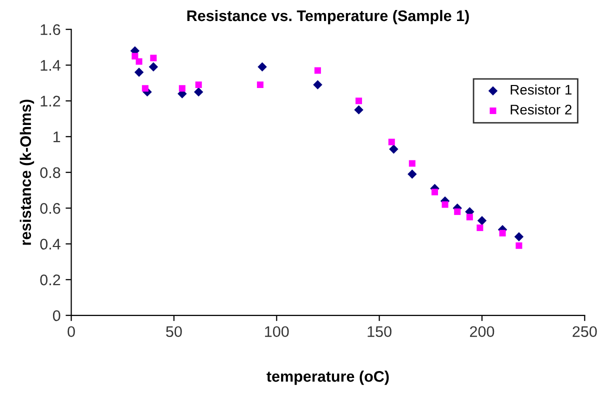 The image size is (604, 408). Describe the element at coordinates (50, 280) in the screenshot. I see `y-tick-label: 0.2` at that location.